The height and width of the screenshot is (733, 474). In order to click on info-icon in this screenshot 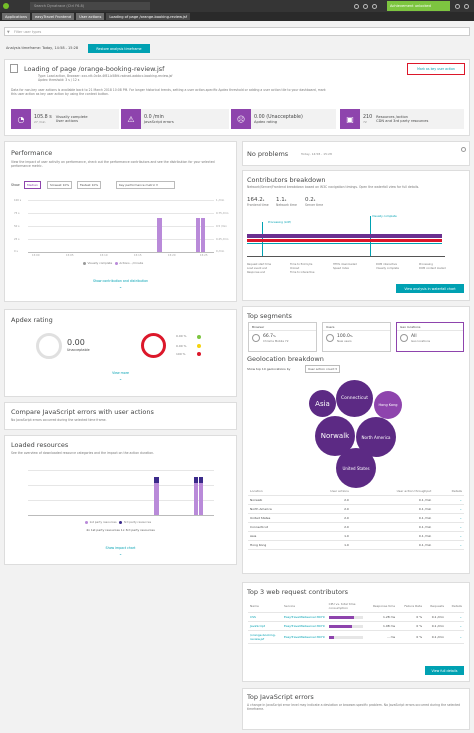, I will do `click(463, 149)`.